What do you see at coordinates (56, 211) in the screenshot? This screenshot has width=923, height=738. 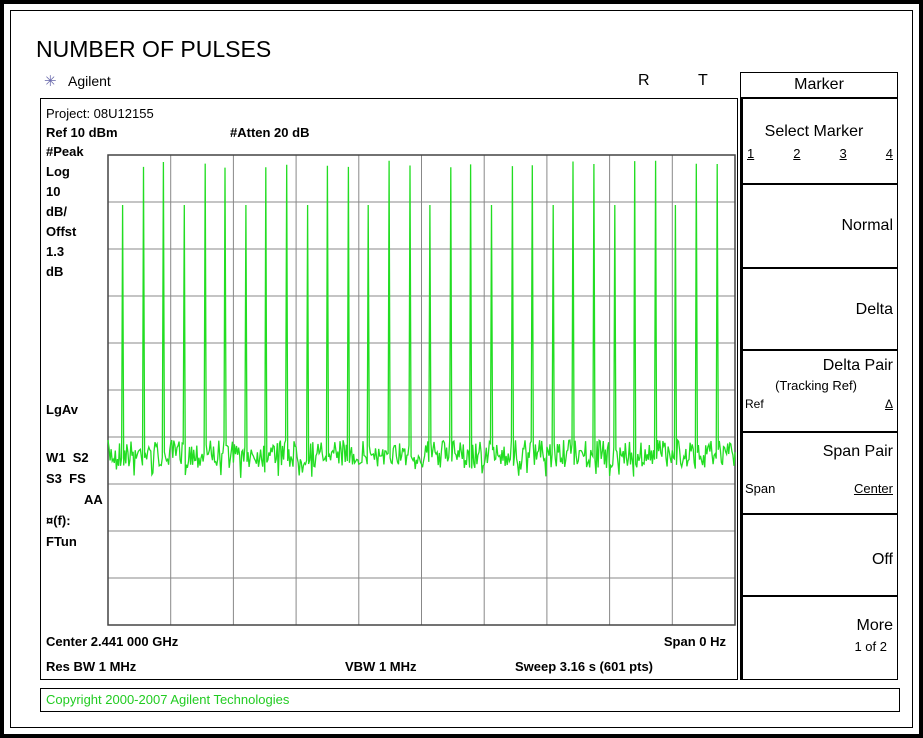 I see `left-label: dB/` at bounding box center [56, 211].